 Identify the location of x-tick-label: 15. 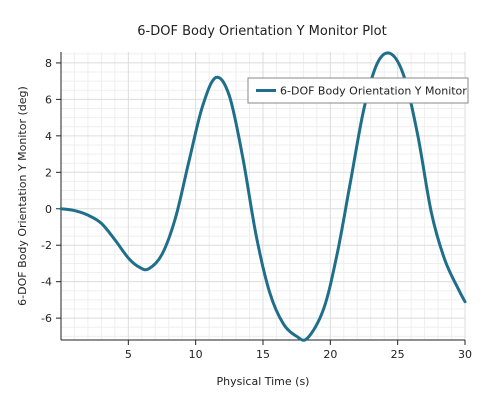
(263, 354).